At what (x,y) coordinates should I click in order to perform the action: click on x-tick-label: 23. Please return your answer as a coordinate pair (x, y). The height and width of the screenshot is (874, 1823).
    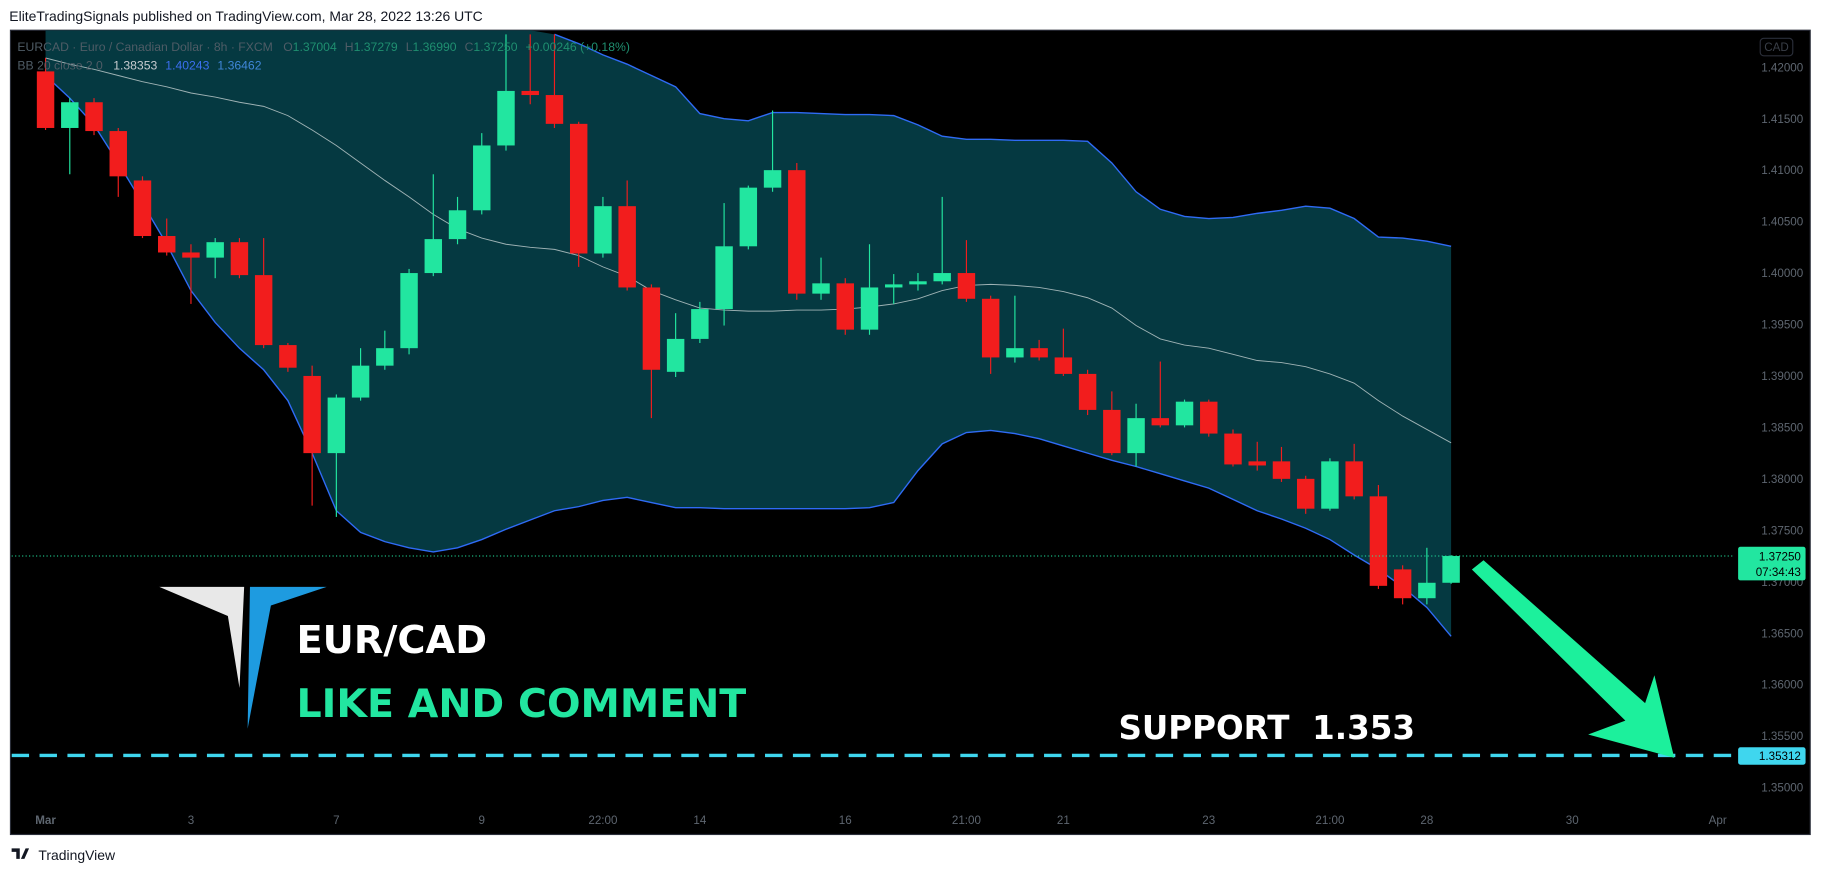
    Looking at the image, I should click on (1208, 820).